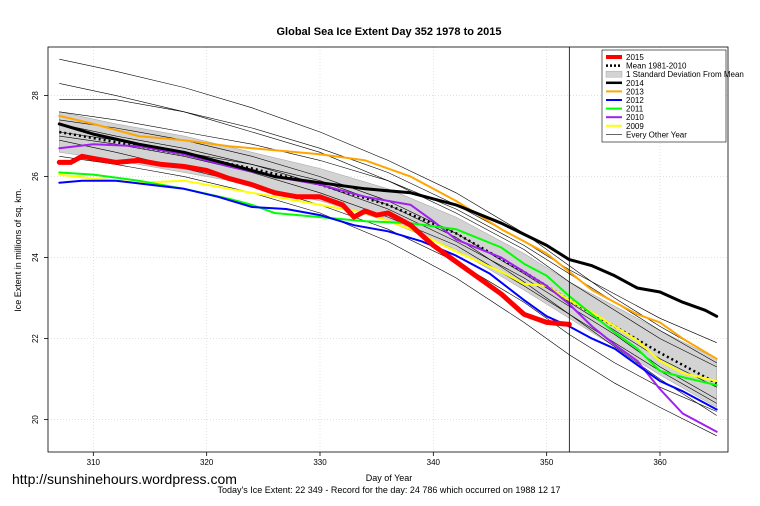 This screenshot has width=760, height=506. Describe the element at coordinates (320, 462) in the screenshot. I see `x-tick-label: 330` at that location.